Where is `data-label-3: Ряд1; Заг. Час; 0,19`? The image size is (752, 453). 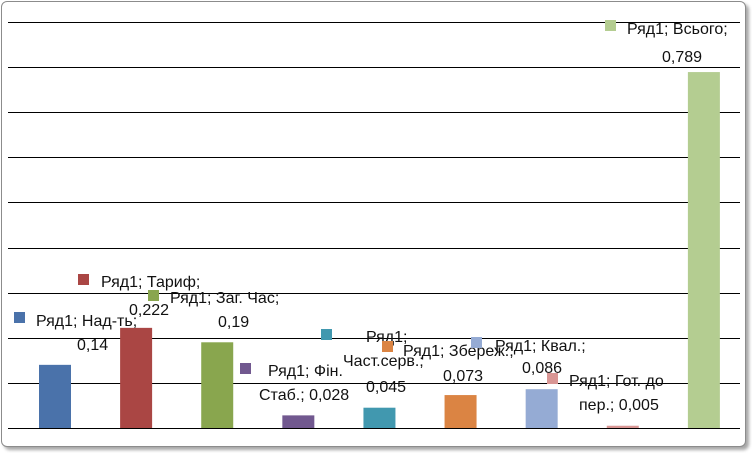
data-label-3: Ряд1; Заг. Час; 0,19 is located at coordinates (213, 310).